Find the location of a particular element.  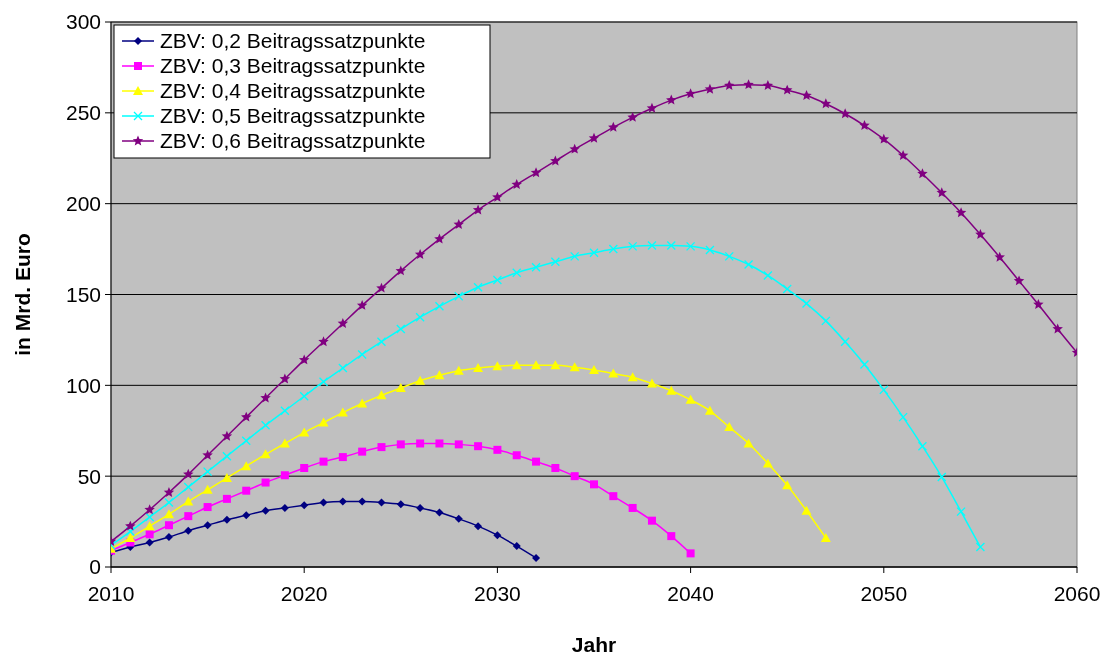

legend-label: ZBV: 0,6 Beitragssatzpunkte is located at coordinates (293, 141).